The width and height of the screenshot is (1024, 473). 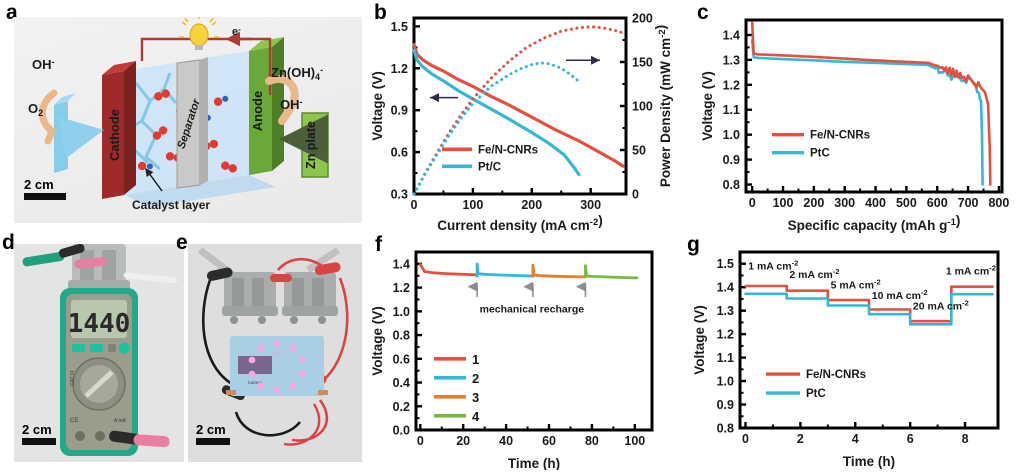 I want to click on scale-bar-d: 2 cm, so click(x=39, y=433).